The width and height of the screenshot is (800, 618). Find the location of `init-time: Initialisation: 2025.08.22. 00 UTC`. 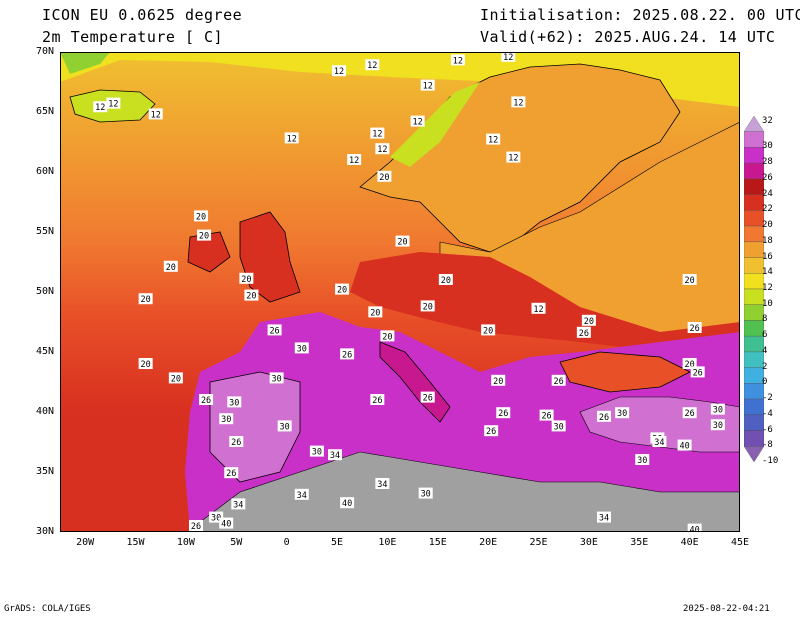

init-time: Initialisation: 2025.08.22. 00 UTC is located at coordinates (640, 15).